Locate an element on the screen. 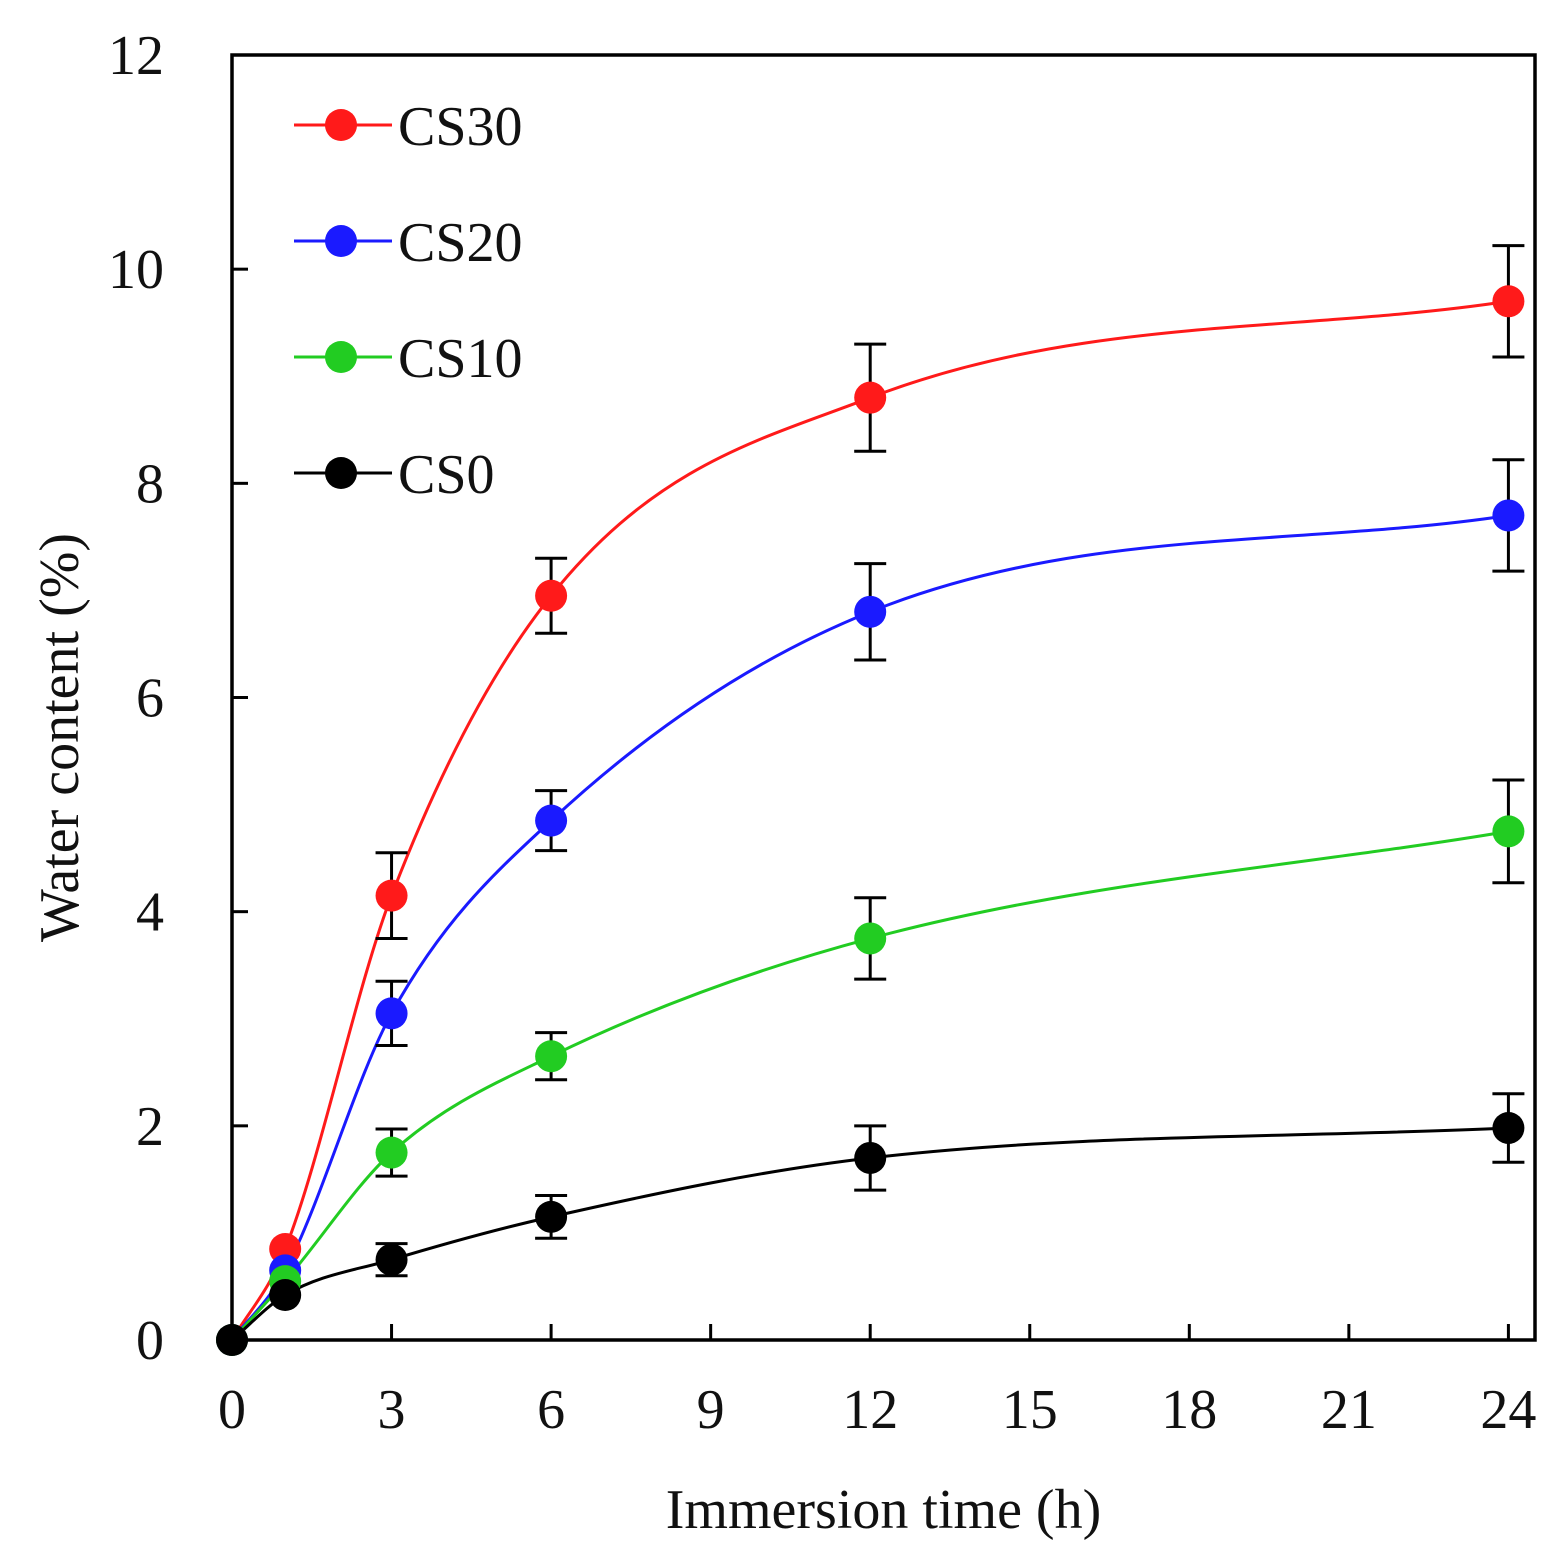  x-tick-label: 9 is located at coordinates (711, 1410).